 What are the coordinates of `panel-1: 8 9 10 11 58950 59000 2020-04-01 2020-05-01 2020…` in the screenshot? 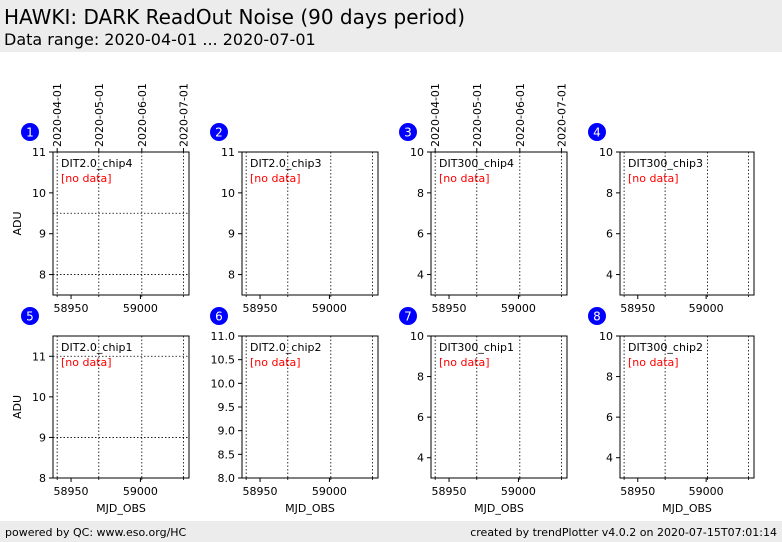 It's located at (100, 199).